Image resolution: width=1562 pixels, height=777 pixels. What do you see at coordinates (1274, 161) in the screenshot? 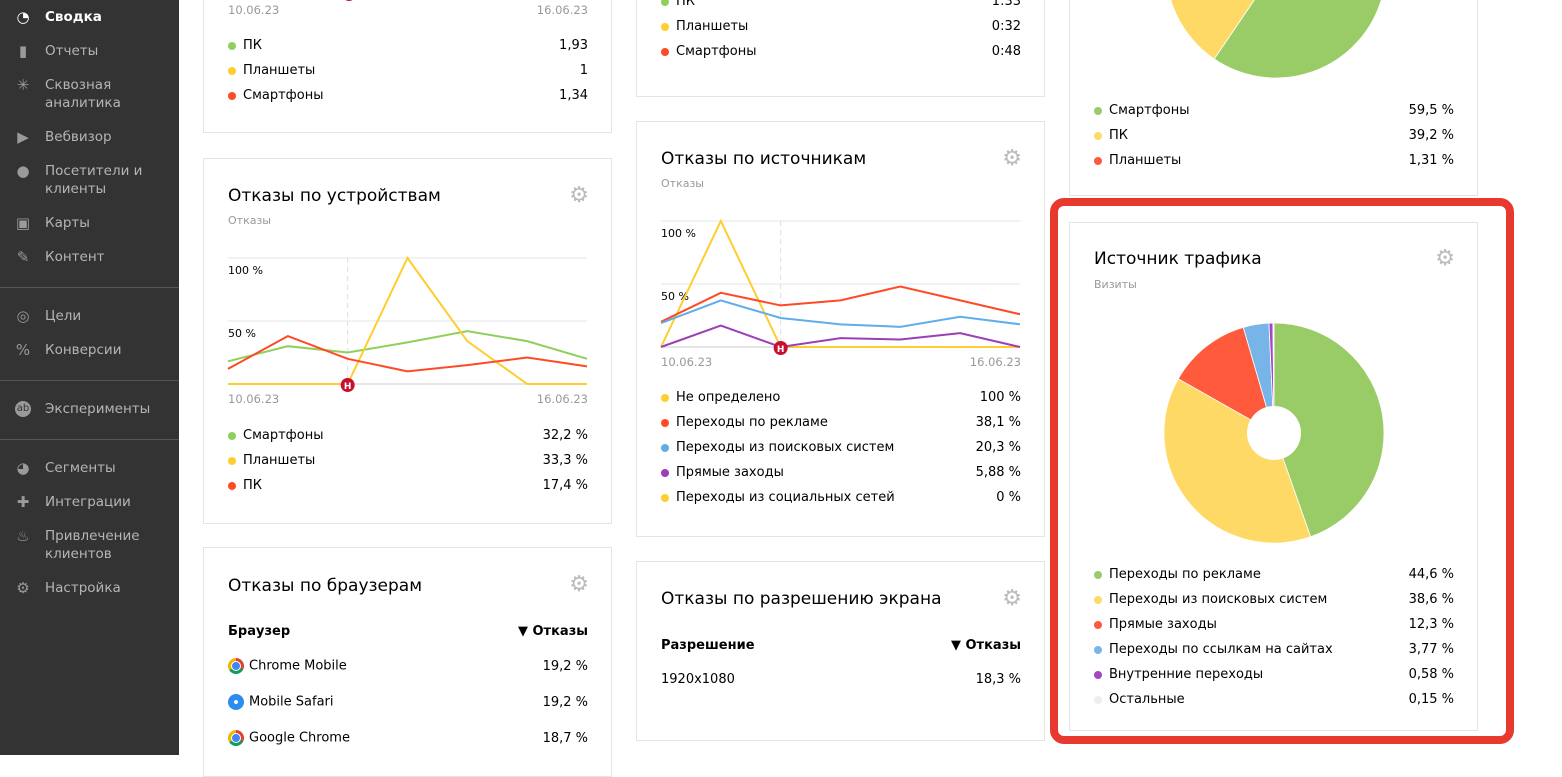
I see `legend-item: Планшеты 1,31 %` at bounding box center [1274, 161].